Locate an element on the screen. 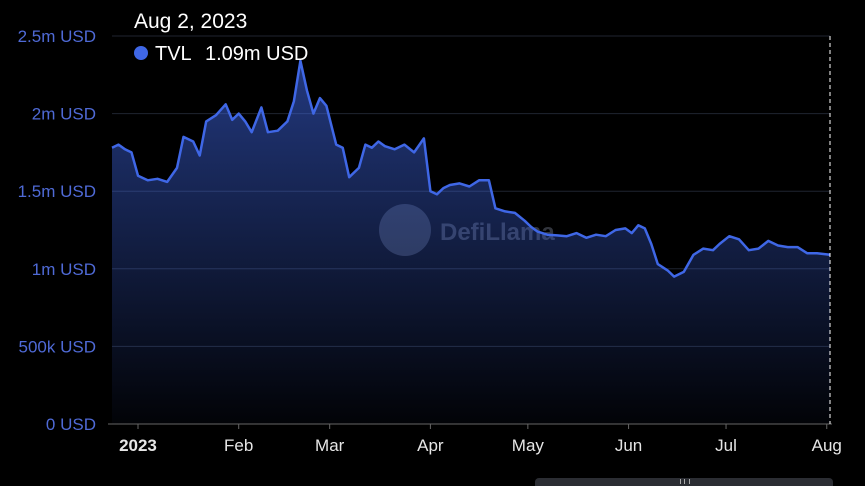  y-tick-label: 0 USD is located at coordinates (71, 424).